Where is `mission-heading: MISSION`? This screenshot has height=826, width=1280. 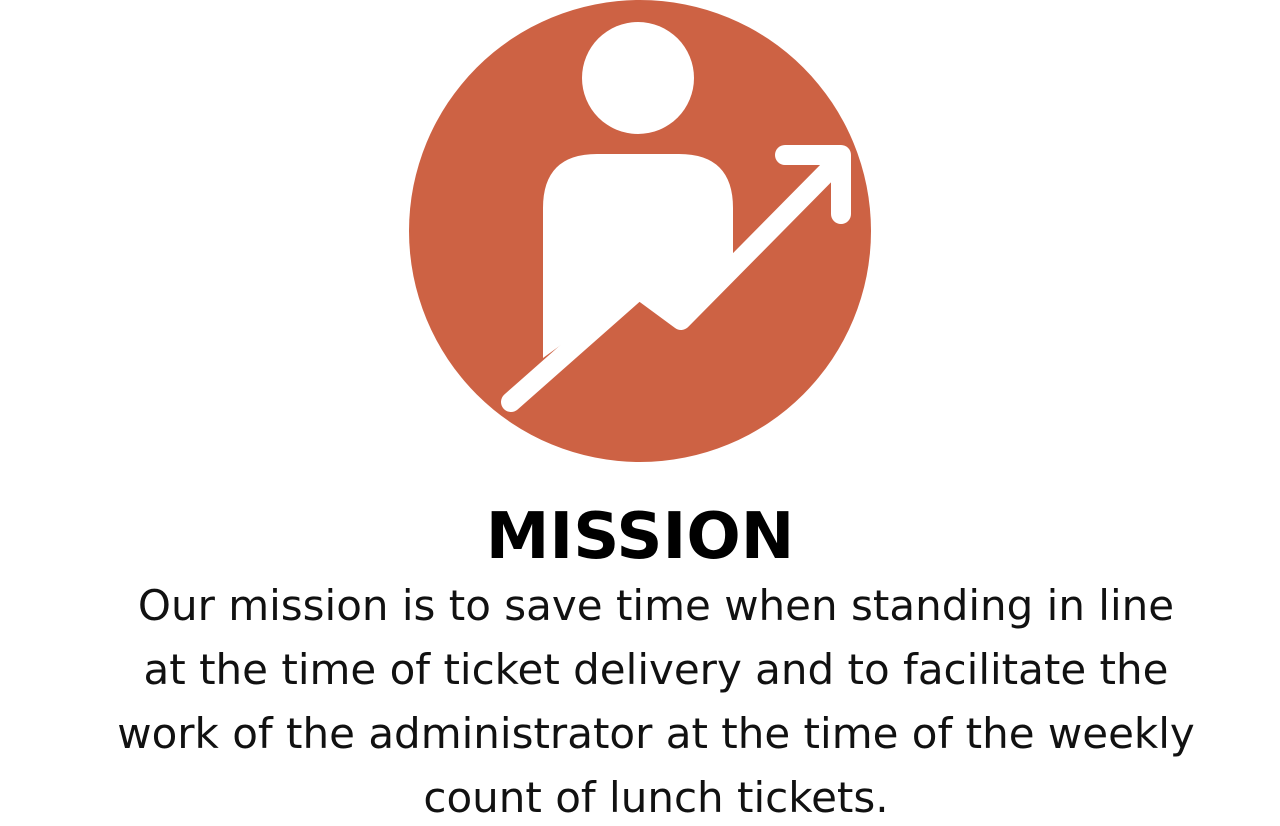
mission-heading: MISSION is located at coordinates (640, 537).